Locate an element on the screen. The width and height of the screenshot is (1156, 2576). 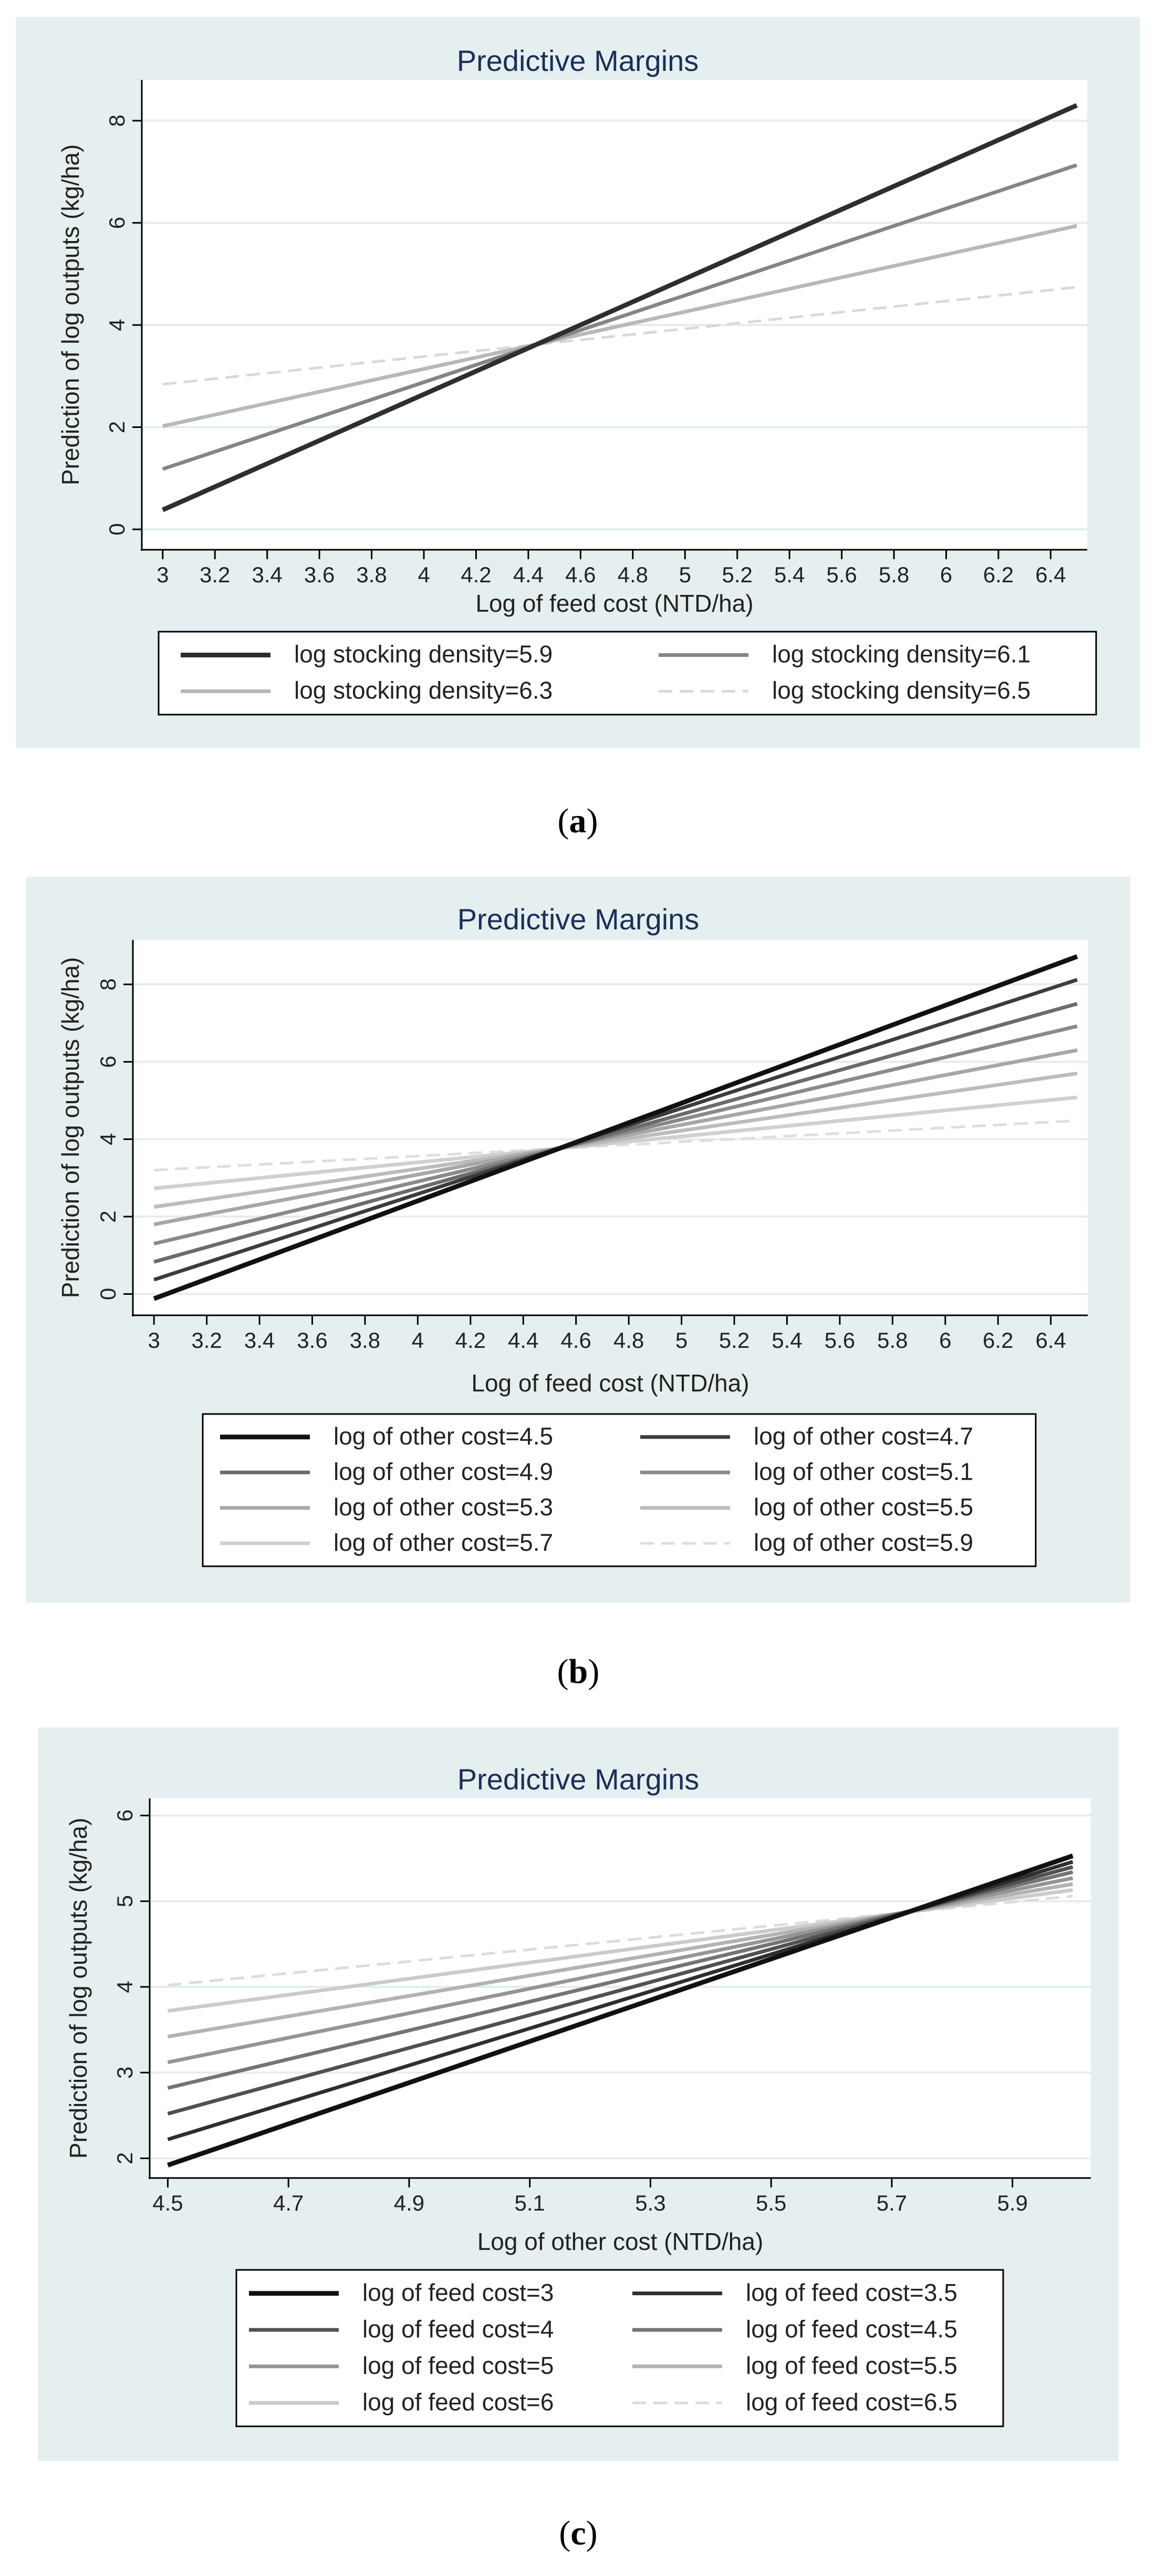
legend-label: log of feed cost=3.5 is located at coordinates (851, 2292).